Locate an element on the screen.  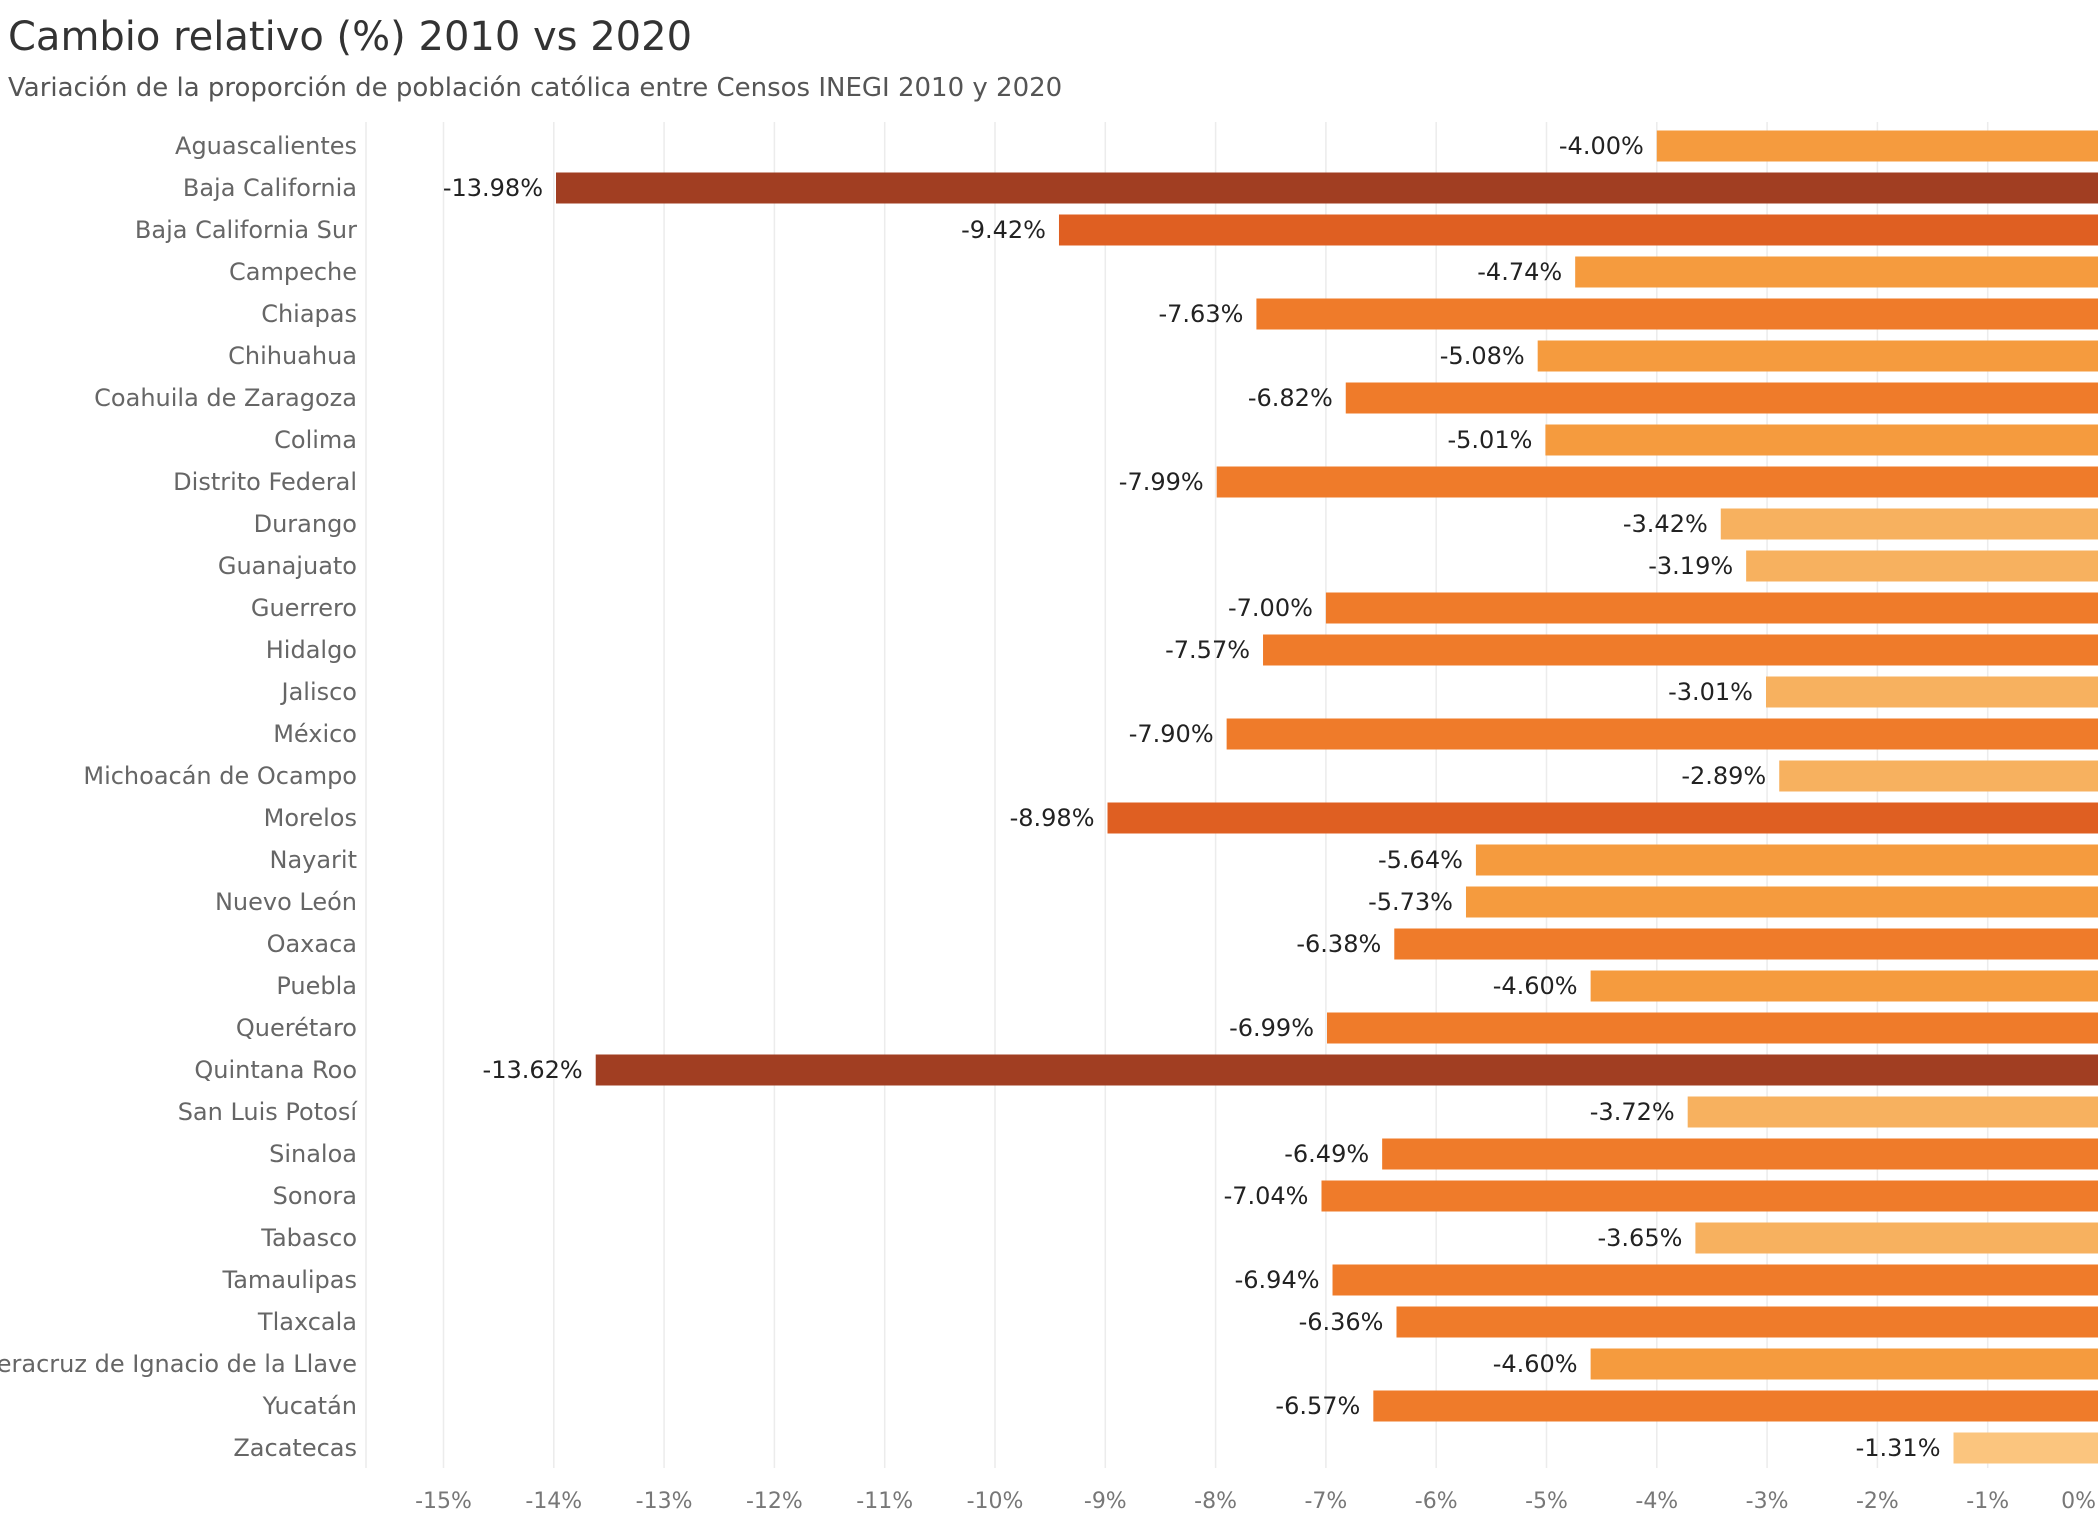
x-tick-label: -6% is located at coordinates (1436, 1501).